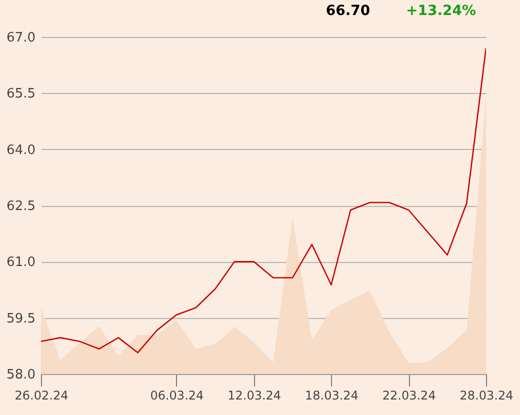 This screenshot has height=415, width=520. What do you see at coordinates (487, 395) in the screenshot?
I see `x-tick-label: 28.03.24` at bounding box center [487, 395].